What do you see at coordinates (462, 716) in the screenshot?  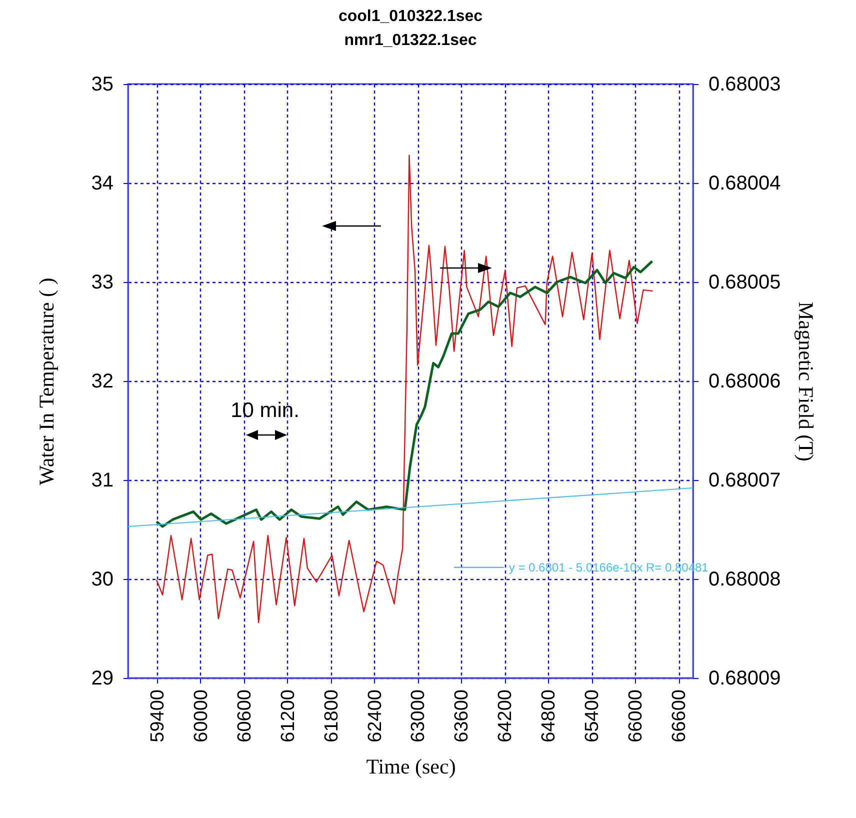 I see `x-tick-label: 63600` at bounding box center [462, 716].